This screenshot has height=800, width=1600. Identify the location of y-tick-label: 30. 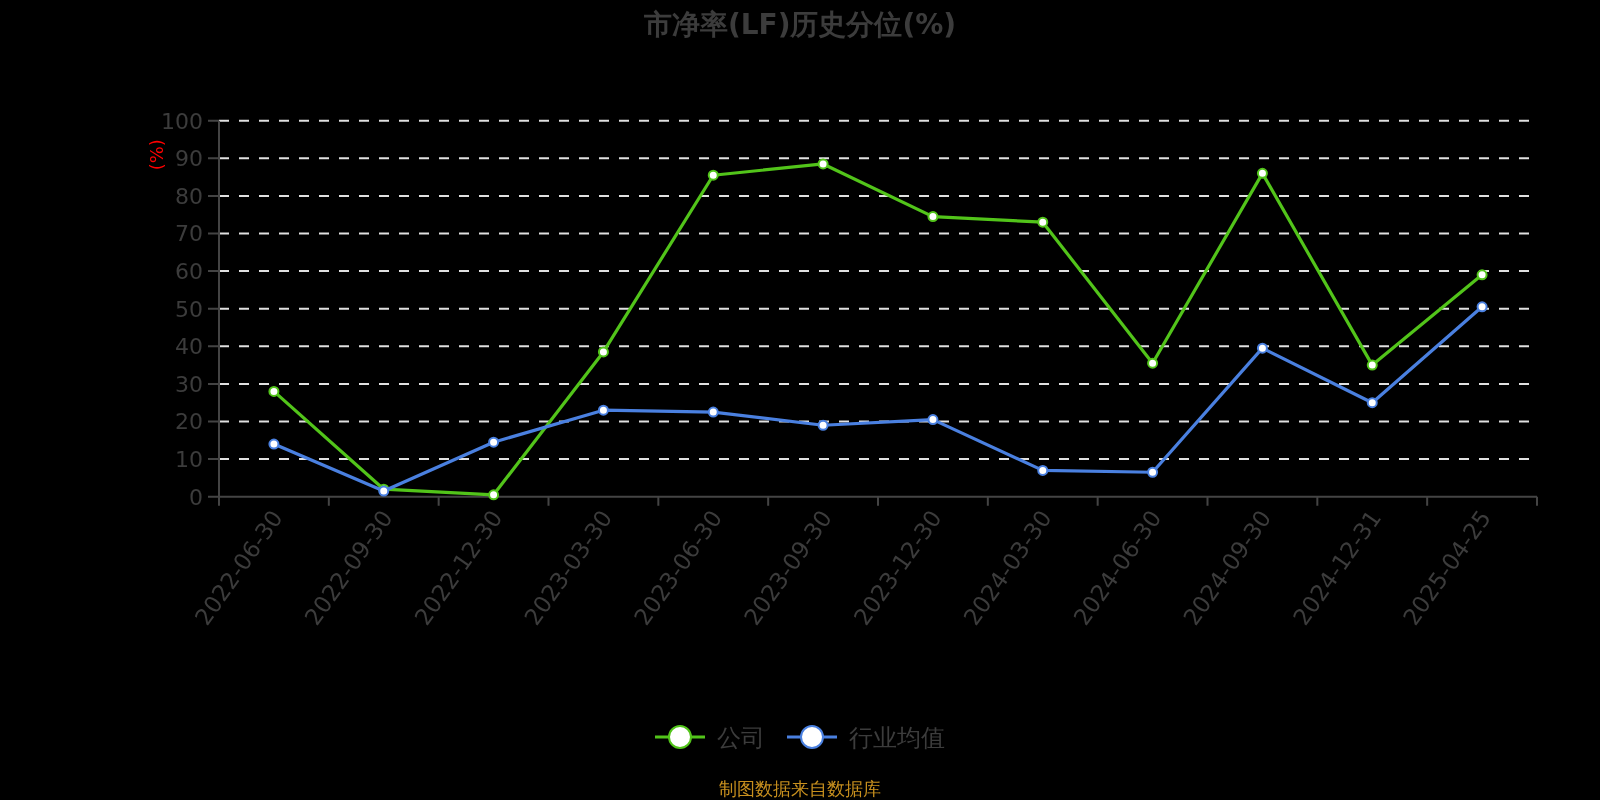
(189, 384).